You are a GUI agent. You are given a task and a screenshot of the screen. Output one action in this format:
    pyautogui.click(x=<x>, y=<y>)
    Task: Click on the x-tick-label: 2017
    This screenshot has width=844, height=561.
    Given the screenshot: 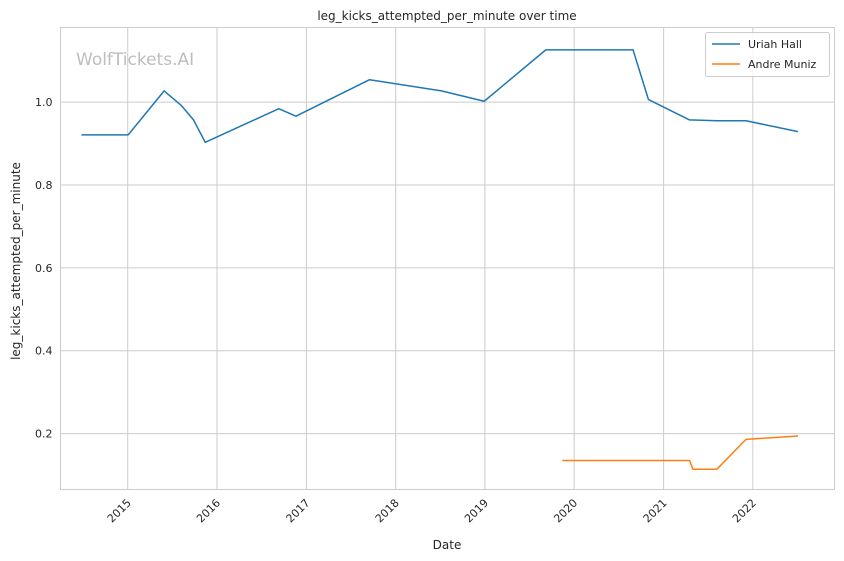 What is the action you would take?
    pyautogui.click(x=298, y=510)
    